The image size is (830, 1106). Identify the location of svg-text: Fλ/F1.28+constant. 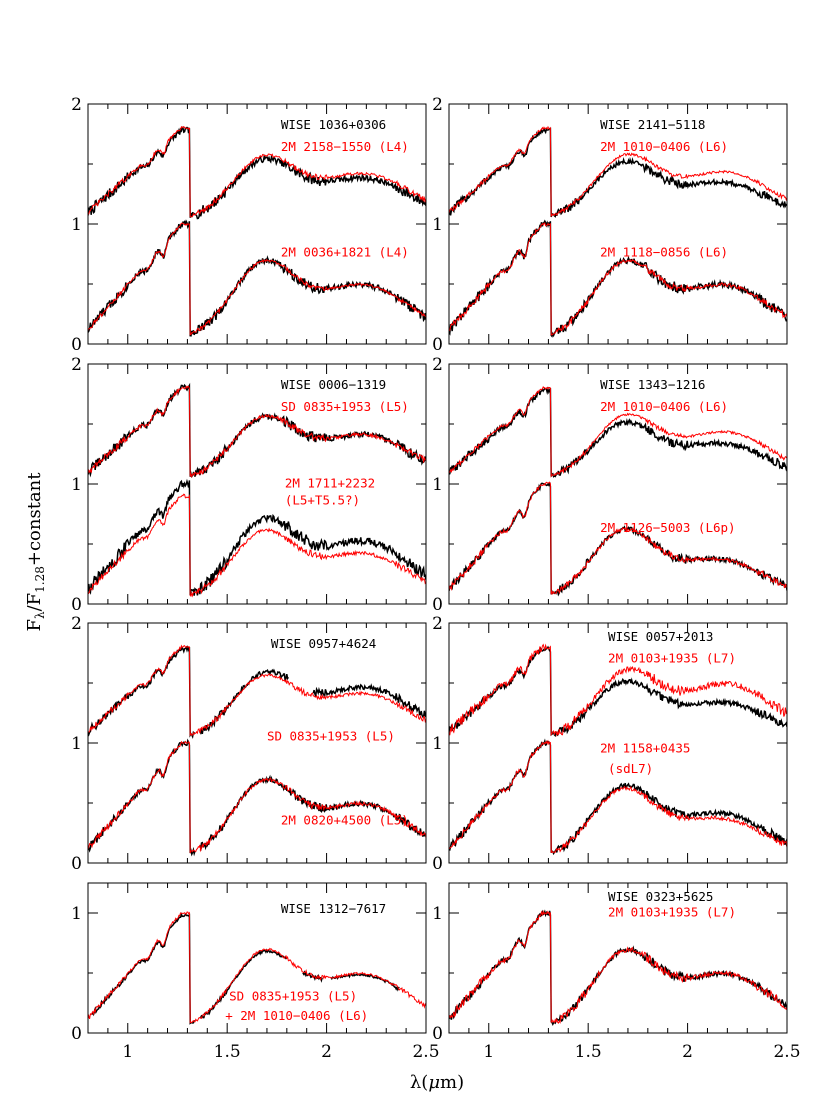
(35, 552).